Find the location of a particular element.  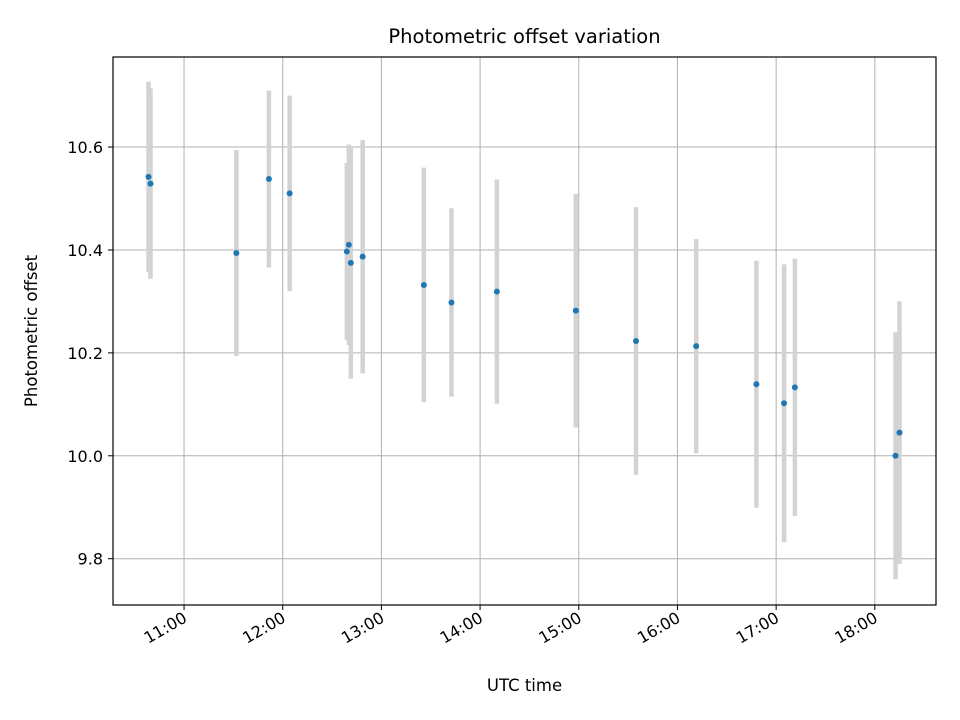

x-tick-label: 15:00 is located at coordinates (559, 628).